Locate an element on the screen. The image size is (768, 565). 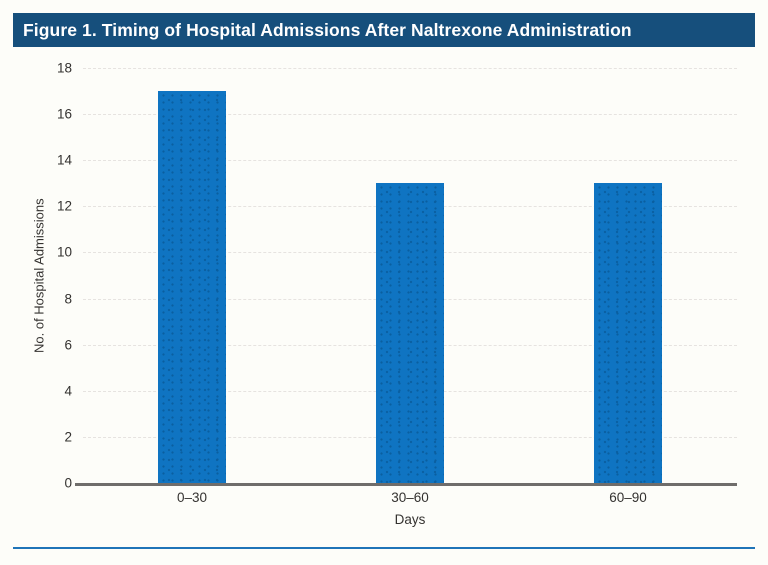
bottom-rule is located at coordinates (384, 548).